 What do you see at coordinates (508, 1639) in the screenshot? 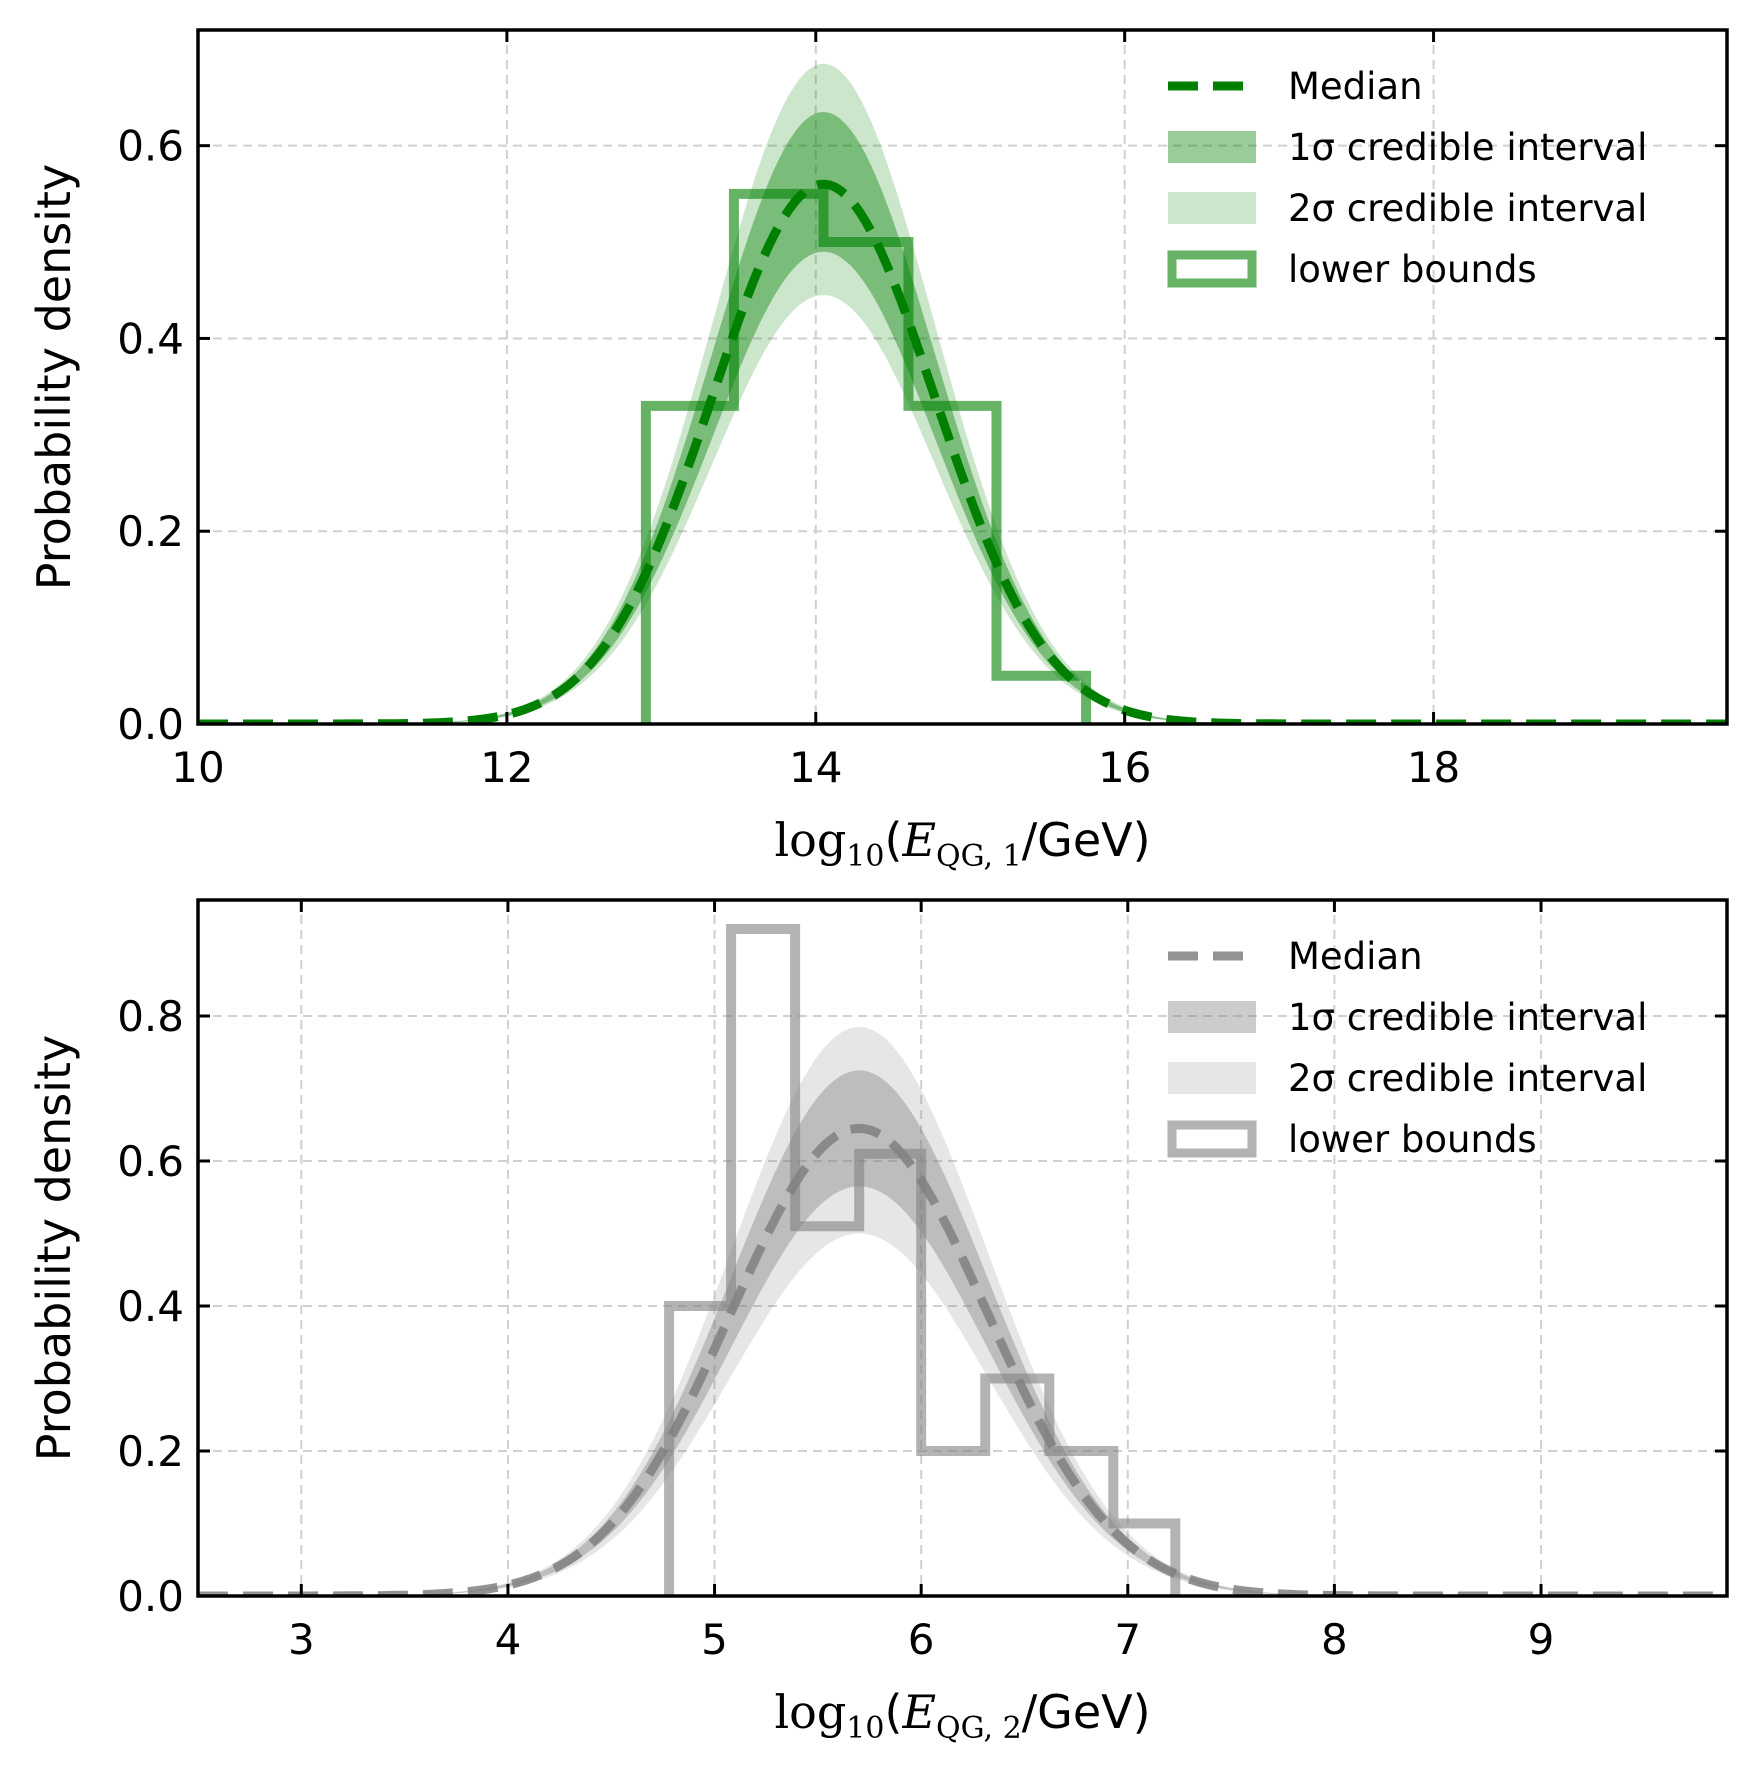
I see `x-tick-label: 4` at bounding box center [508, 1639].